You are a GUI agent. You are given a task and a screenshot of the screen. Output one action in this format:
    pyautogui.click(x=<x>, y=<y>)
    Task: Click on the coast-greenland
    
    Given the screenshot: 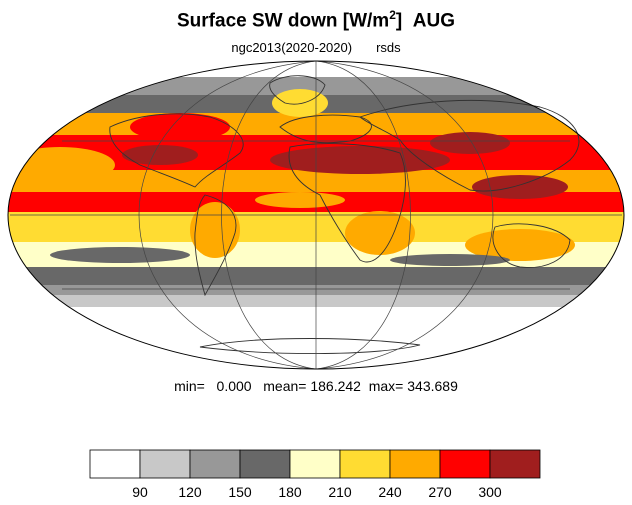 What is the action you would take?
    pyautogui.click(x=297, y=90)
    